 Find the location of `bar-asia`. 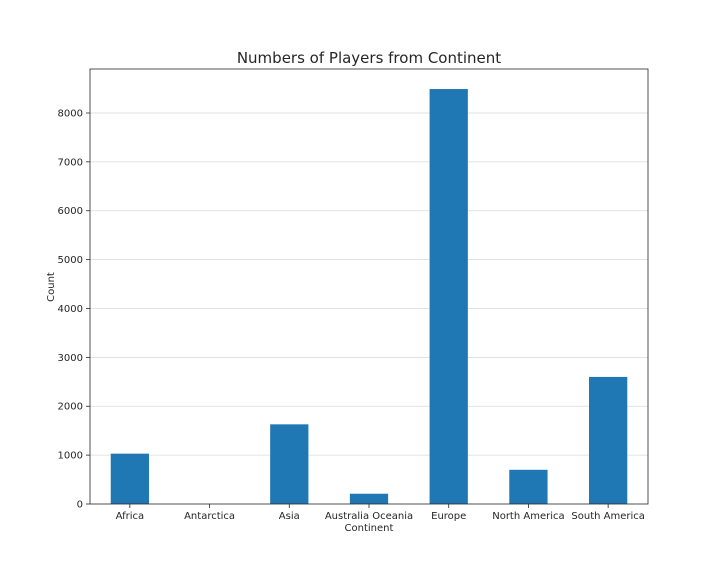

bar-asia is located at coordinates (289, 464).